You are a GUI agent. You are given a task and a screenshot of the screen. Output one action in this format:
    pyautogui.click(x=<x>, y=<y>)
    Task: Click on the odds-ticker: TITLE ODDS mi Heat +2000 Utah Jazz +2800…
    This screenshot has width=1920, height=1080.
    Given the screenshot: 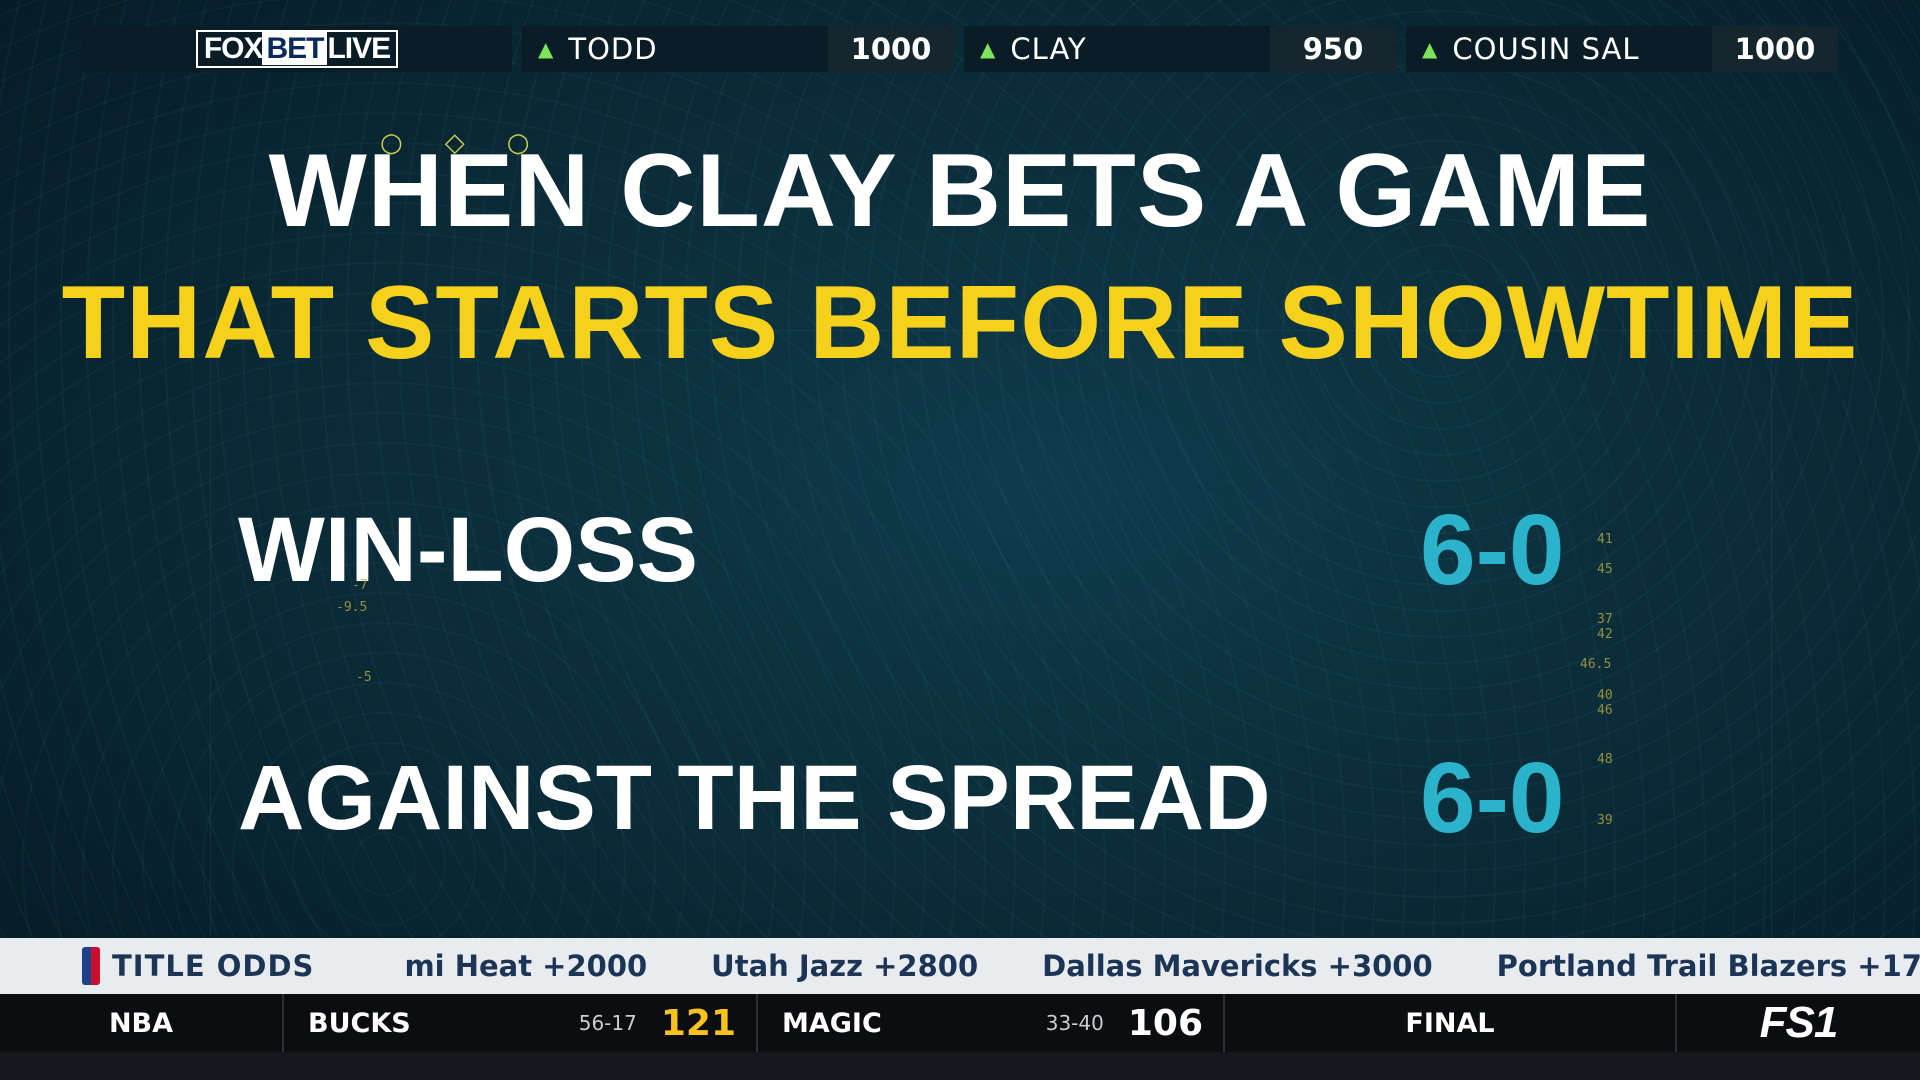 What is the action you would take?
    pyautogui.click(x=960, y=966)
    